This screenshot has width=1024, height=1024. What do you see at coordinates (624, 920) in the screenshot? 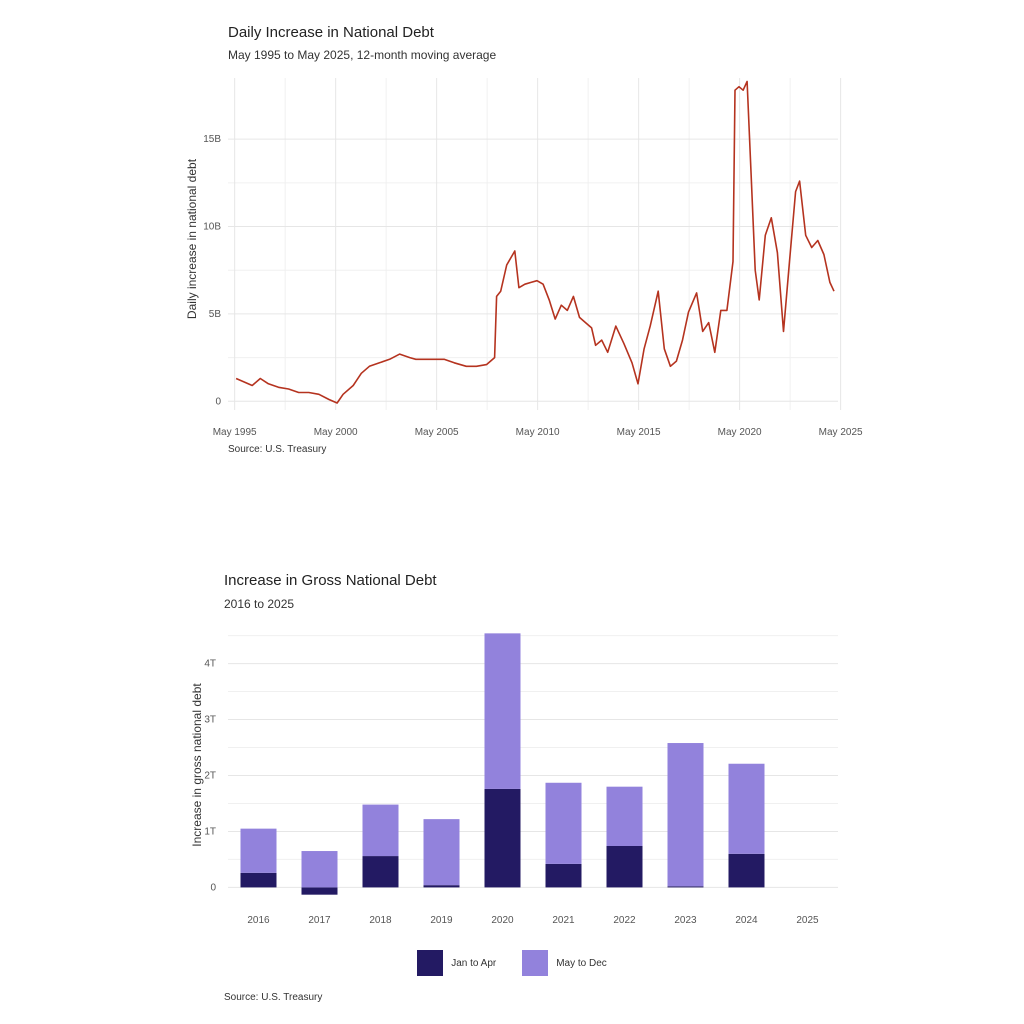
I see `bar-chart-x-tick-label: 2022` at bounding box center [624, 920].